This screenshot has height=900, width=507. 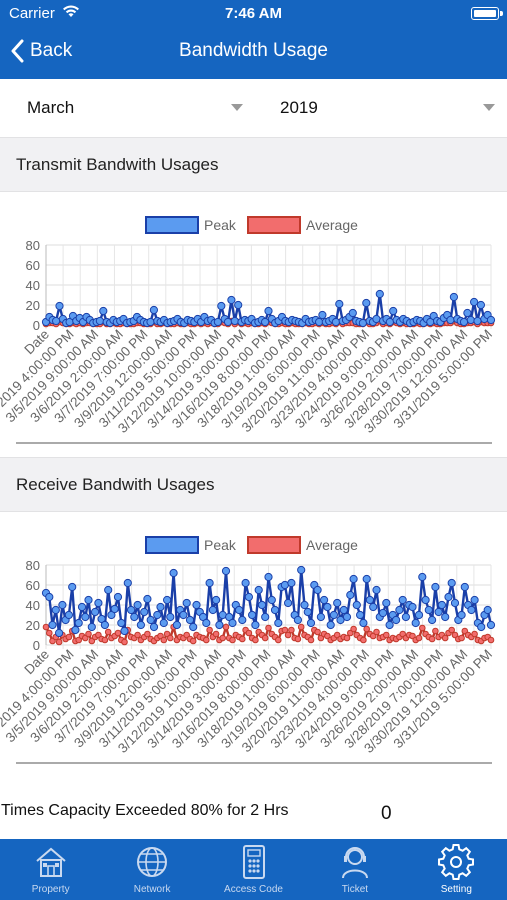 What do you see at coordinates (386, 813) in the screenshot?
I see `capacity-value: 0` at bounding box center [386, 813].